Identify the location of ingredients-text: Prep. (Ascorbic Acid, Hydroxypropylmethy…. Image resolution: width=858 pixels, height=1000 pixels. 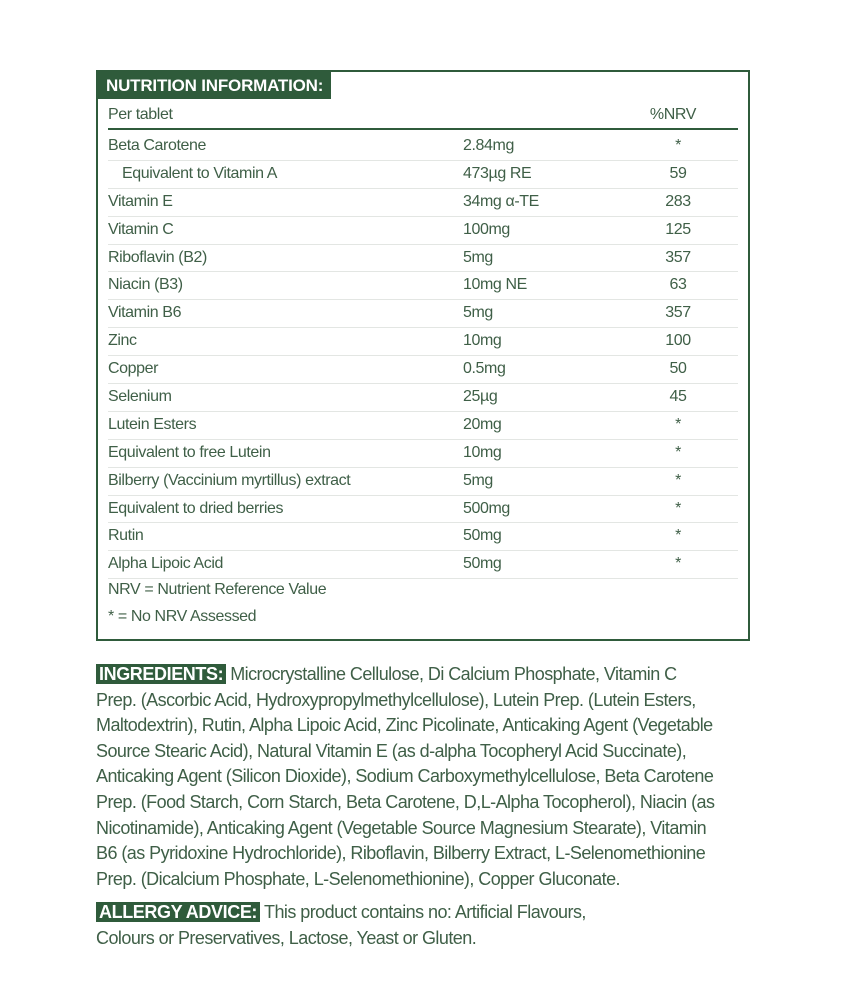
(396, 699).